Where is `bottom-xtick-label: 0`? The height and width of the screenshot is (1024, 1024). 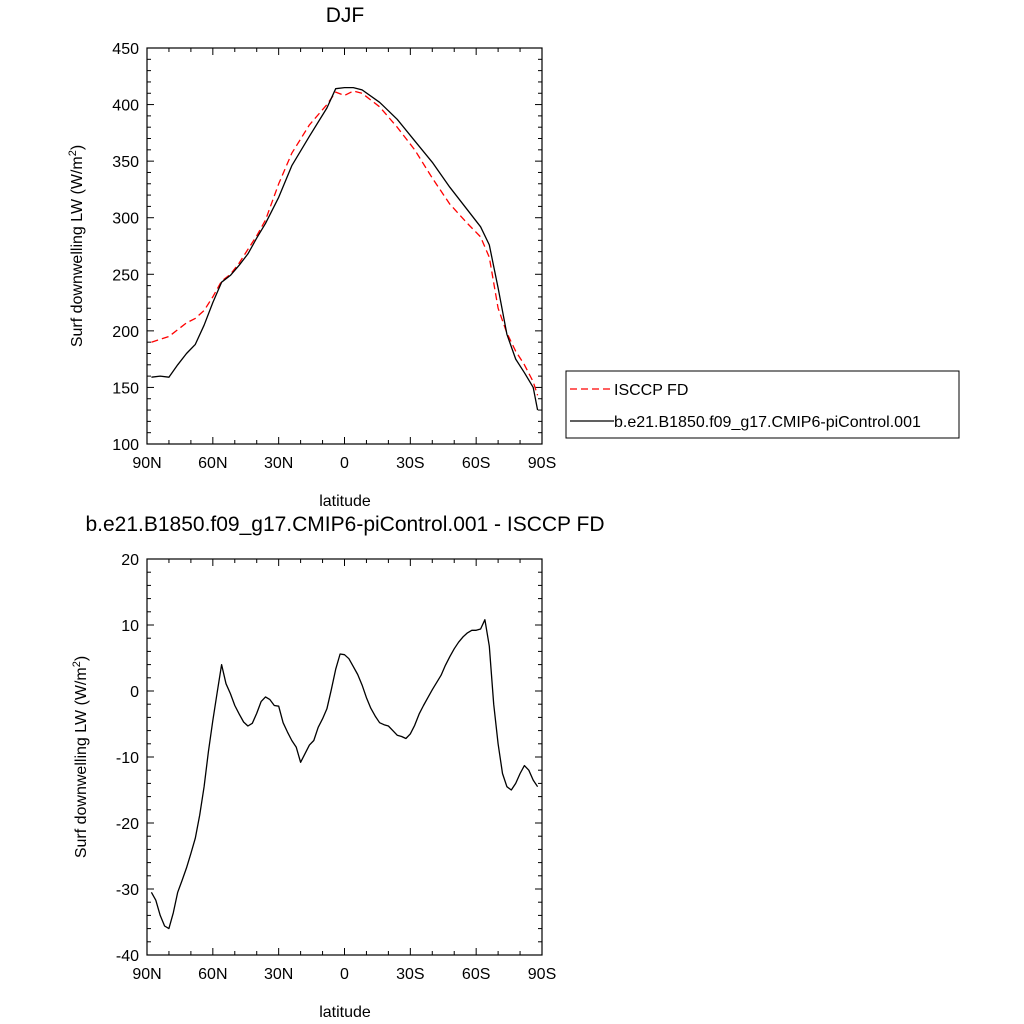 bottom-xtick-label: 0 is located at coordinates (344, 974).